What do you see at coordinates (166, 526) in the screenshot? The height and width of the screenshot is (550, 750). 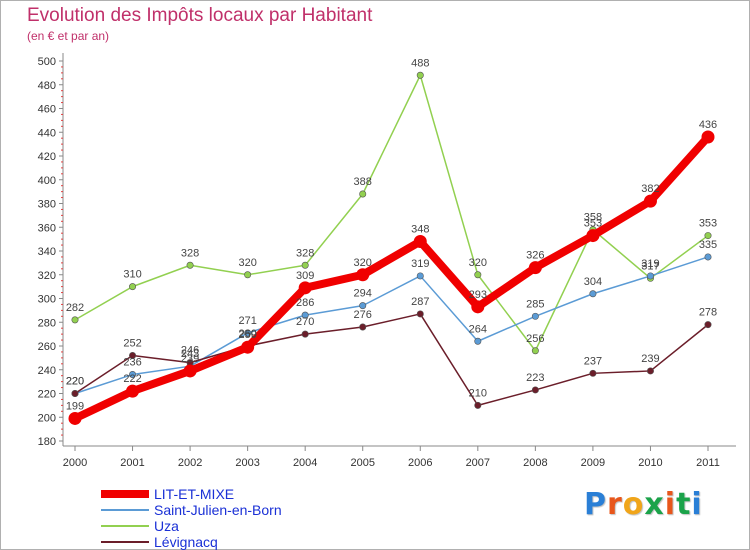 I see `legend-label: Uza` at bounding box center [166, 526].